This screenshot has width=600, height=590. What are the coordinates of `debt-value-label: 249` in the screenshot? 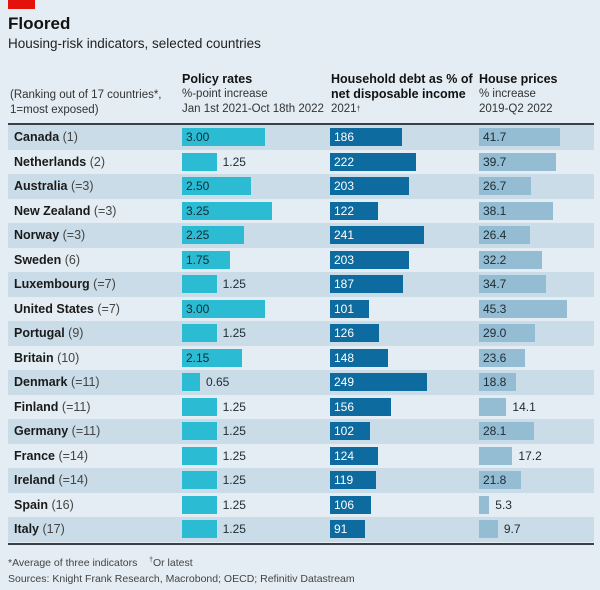 It's located at (344, 382).